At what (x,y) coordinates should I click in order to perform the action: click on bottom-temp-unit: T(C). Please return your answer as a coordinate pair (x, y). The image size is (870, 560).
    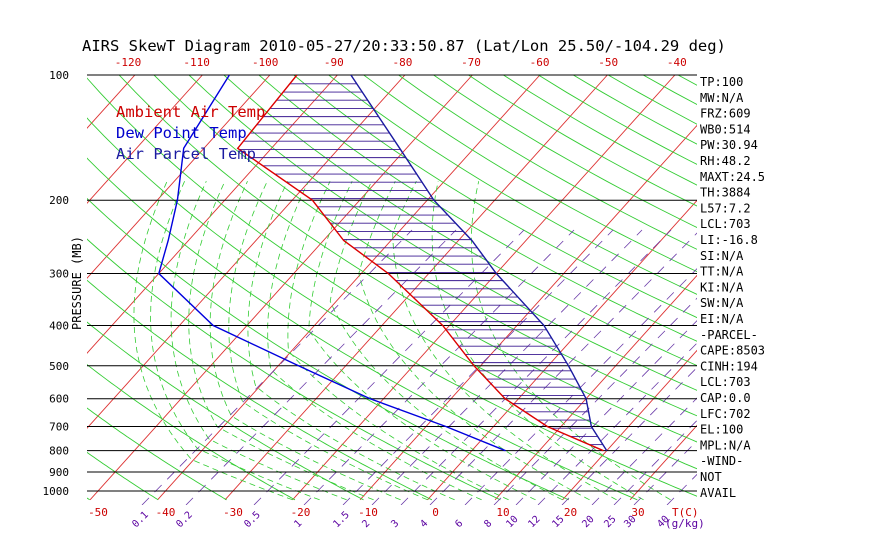
    Looking at the image, I should click on (685, 512).